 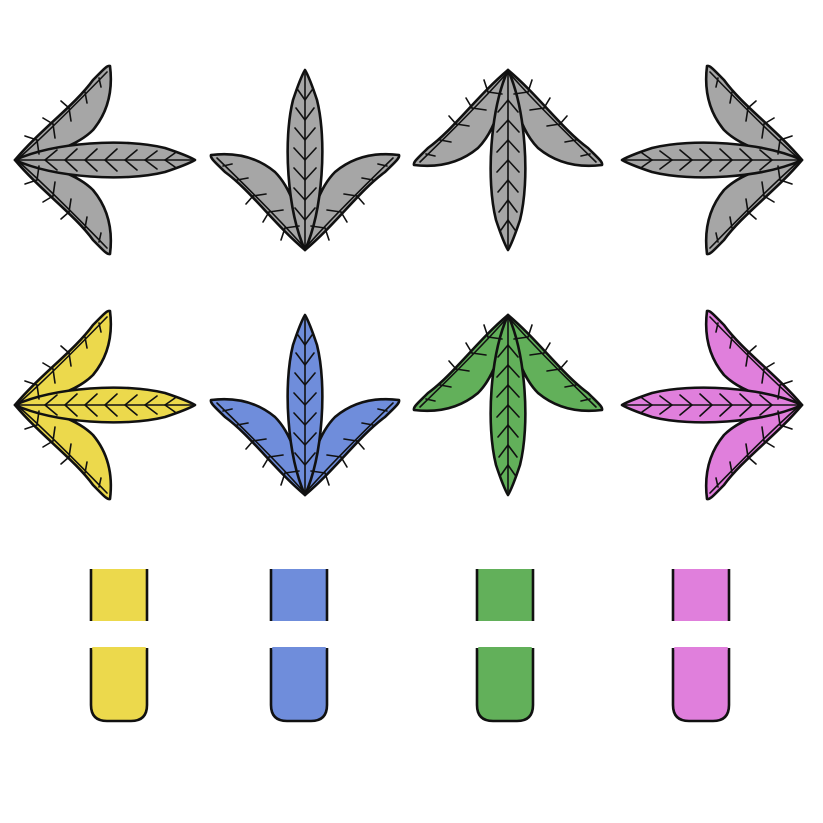 What do you see at coordinates (119, 685) in the screenshot?
I see `hold-end-left` at bounding box center [119, 685].